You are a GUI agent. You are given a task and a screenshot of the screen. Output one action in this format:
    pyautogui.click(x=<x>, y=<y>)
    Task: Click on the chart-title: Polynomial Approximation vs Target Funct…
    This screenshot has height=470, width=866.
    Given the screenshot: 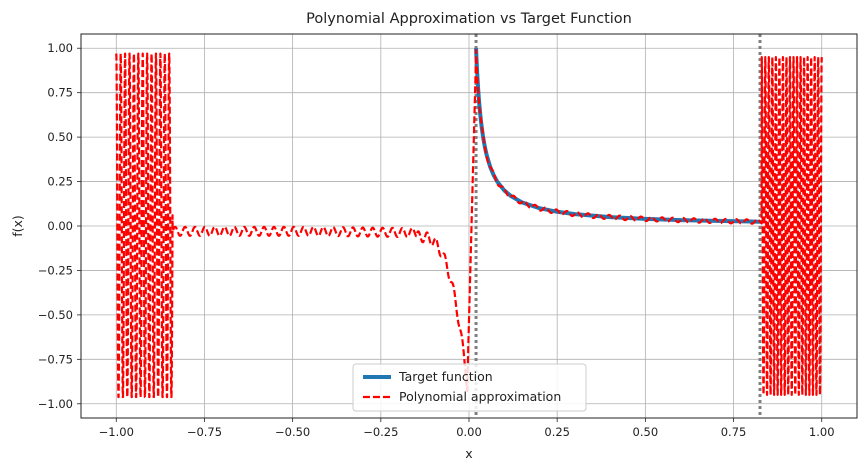 What is the action you would take?
    pyautogui.click(x=469, y=19)
    